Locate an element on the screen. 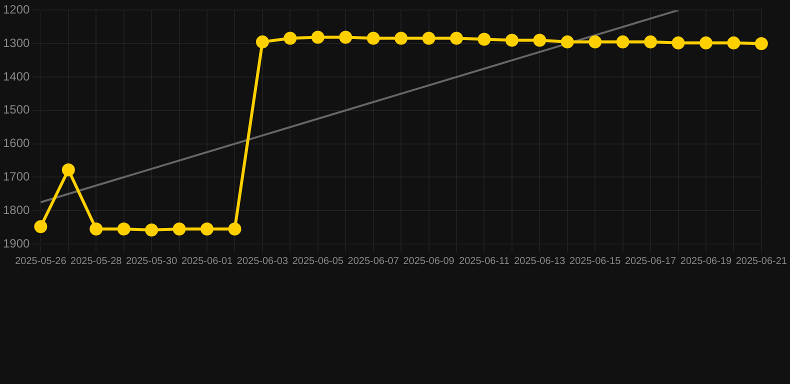  x-tick-label: 2025-06-15 is located at coordinates (596, 261).